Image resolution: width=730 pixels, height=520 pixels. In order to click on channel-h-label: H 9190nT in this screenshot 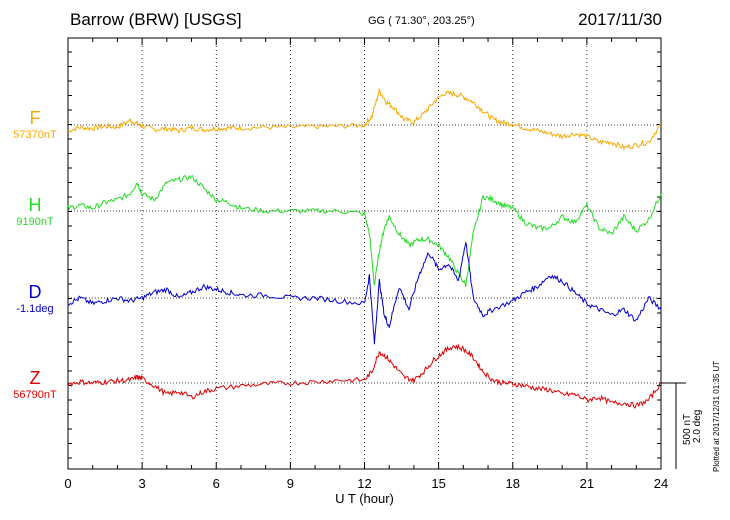, I will do `click(35, 212)`.